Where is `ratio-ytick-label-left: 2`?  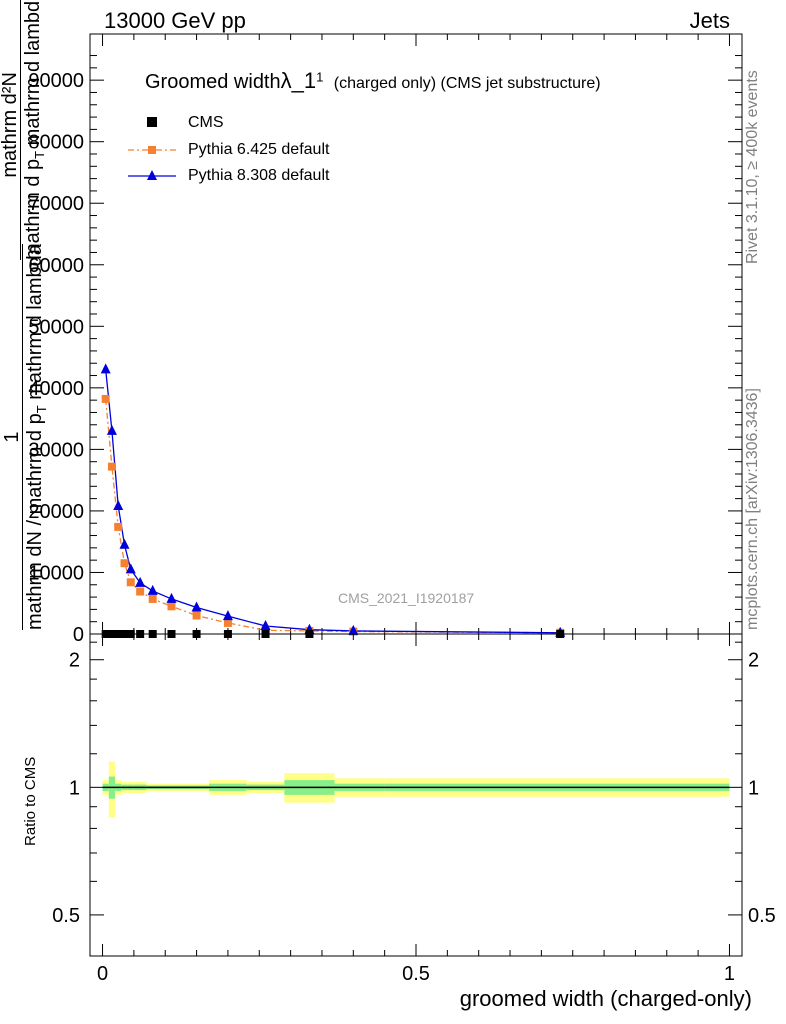
ratio-ytick-label-left: 2 is located at coordinates (74, 661).